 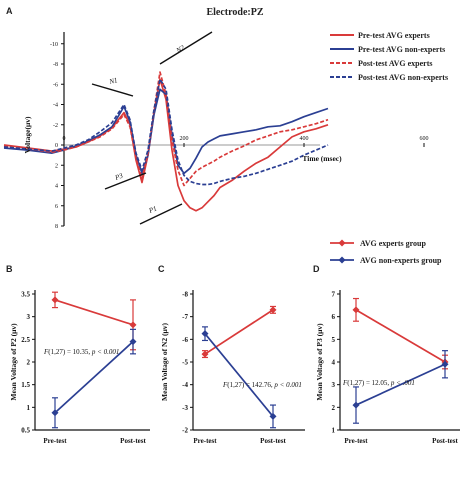 What do you see at coordinates (316, 269) in the screenshot?
I see `panel-label-d: D` at bounding box center [316, 269].